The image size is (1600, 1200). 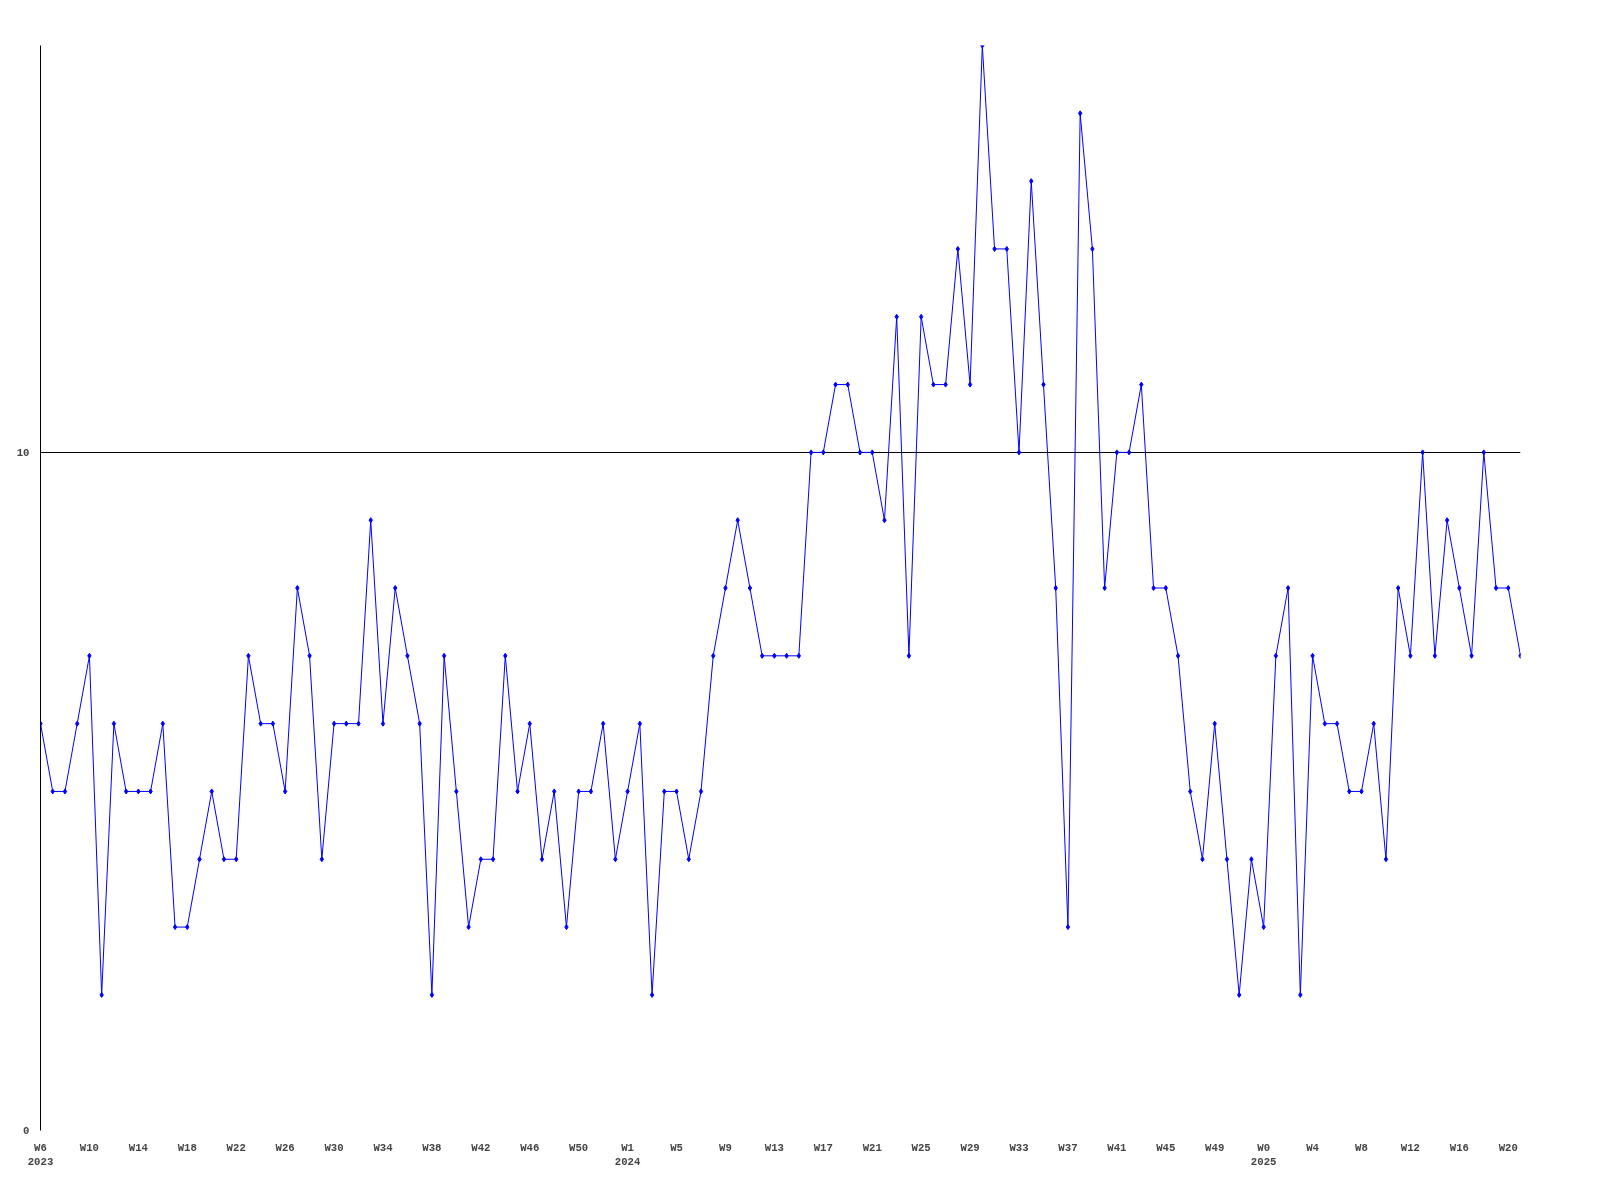 What do you see at coordinates (481, 1147) in the screenshot?
I see `x-tick-label: W42` at bounding box center [481, 1147].